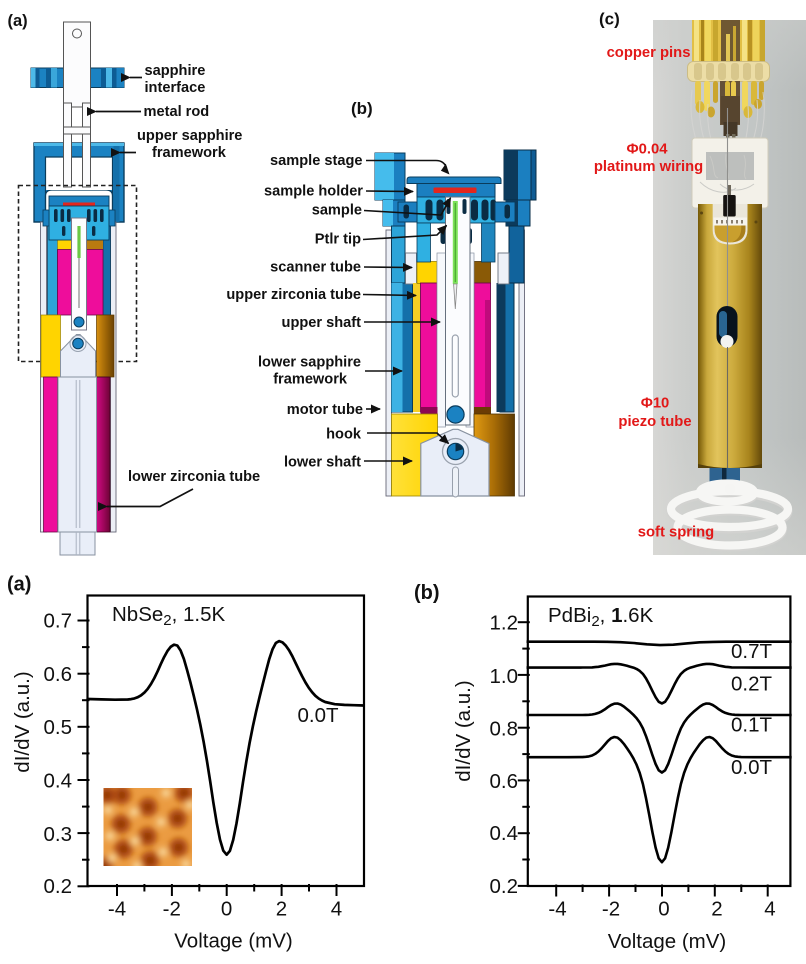 This screenshot has height=964, width=806. I want to click on svg-text: sample, so click(337, 211).